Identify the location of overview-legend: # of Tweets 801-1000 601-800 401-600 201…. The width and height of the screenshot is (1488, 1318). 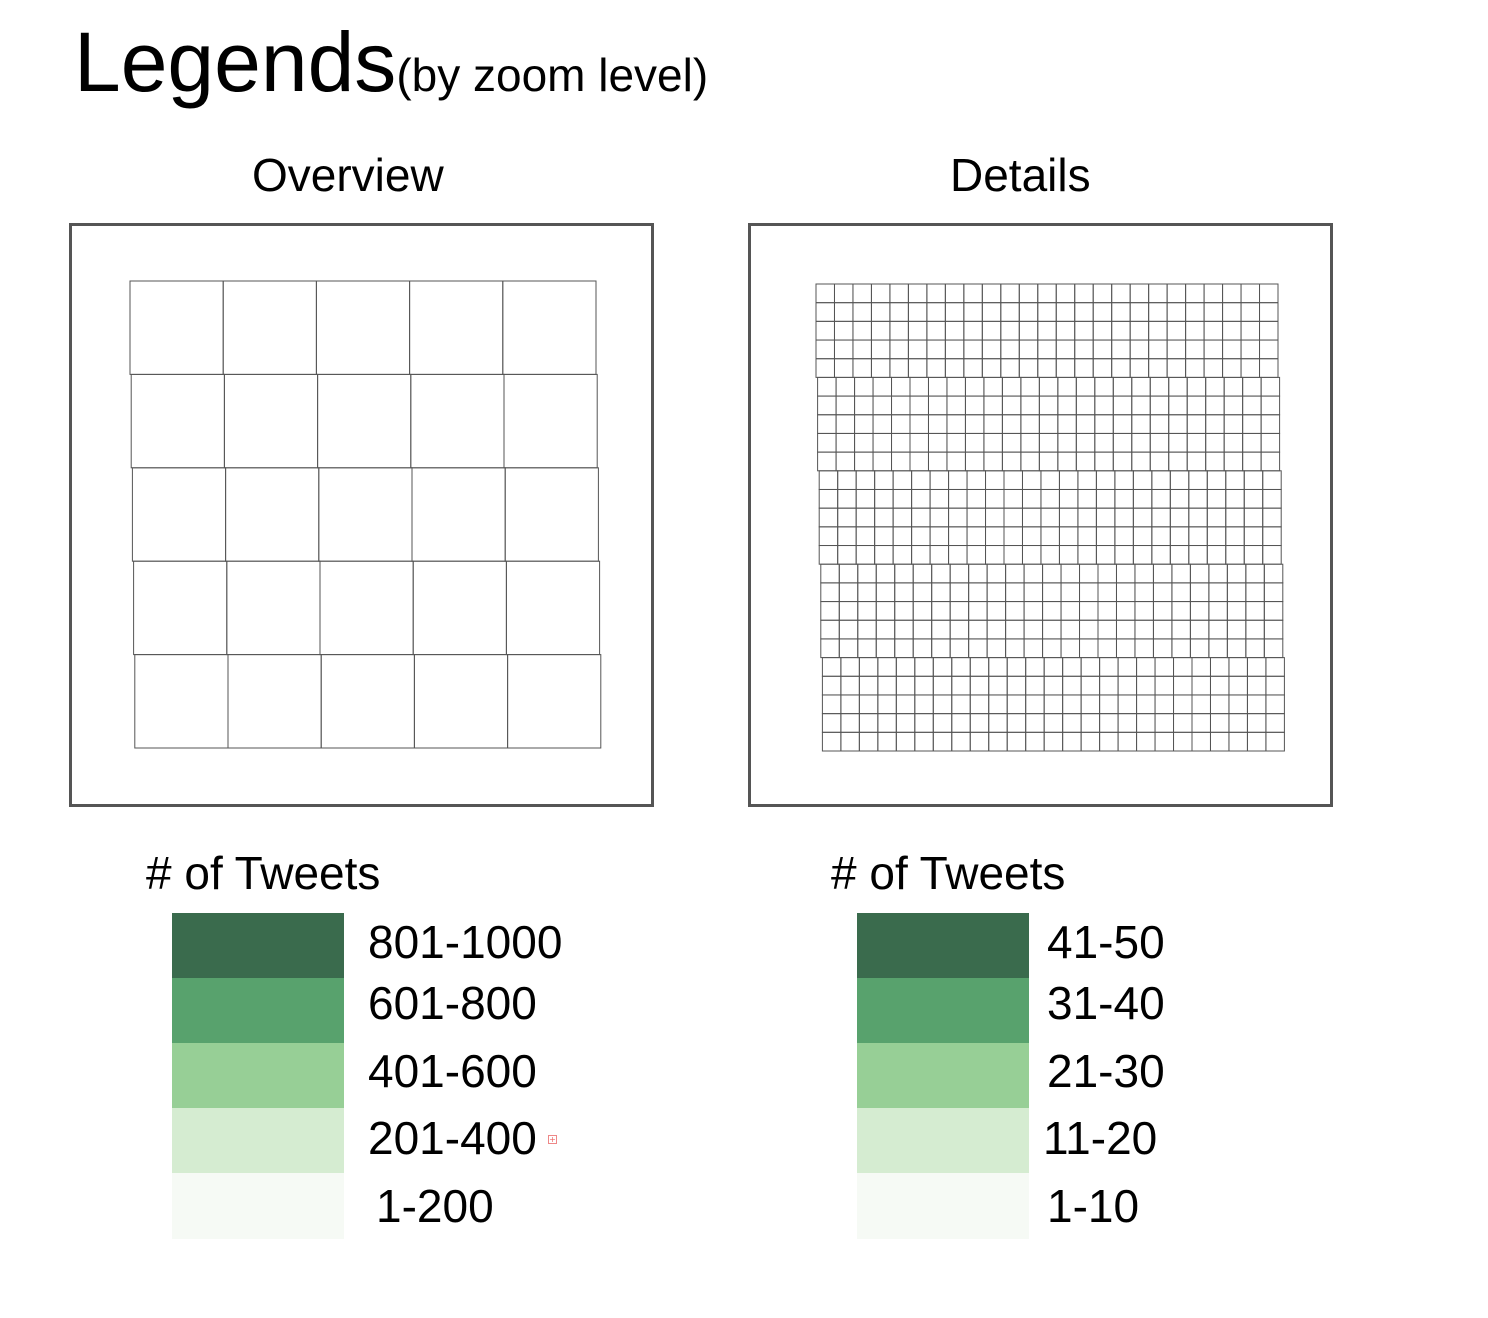
(354, 1044).